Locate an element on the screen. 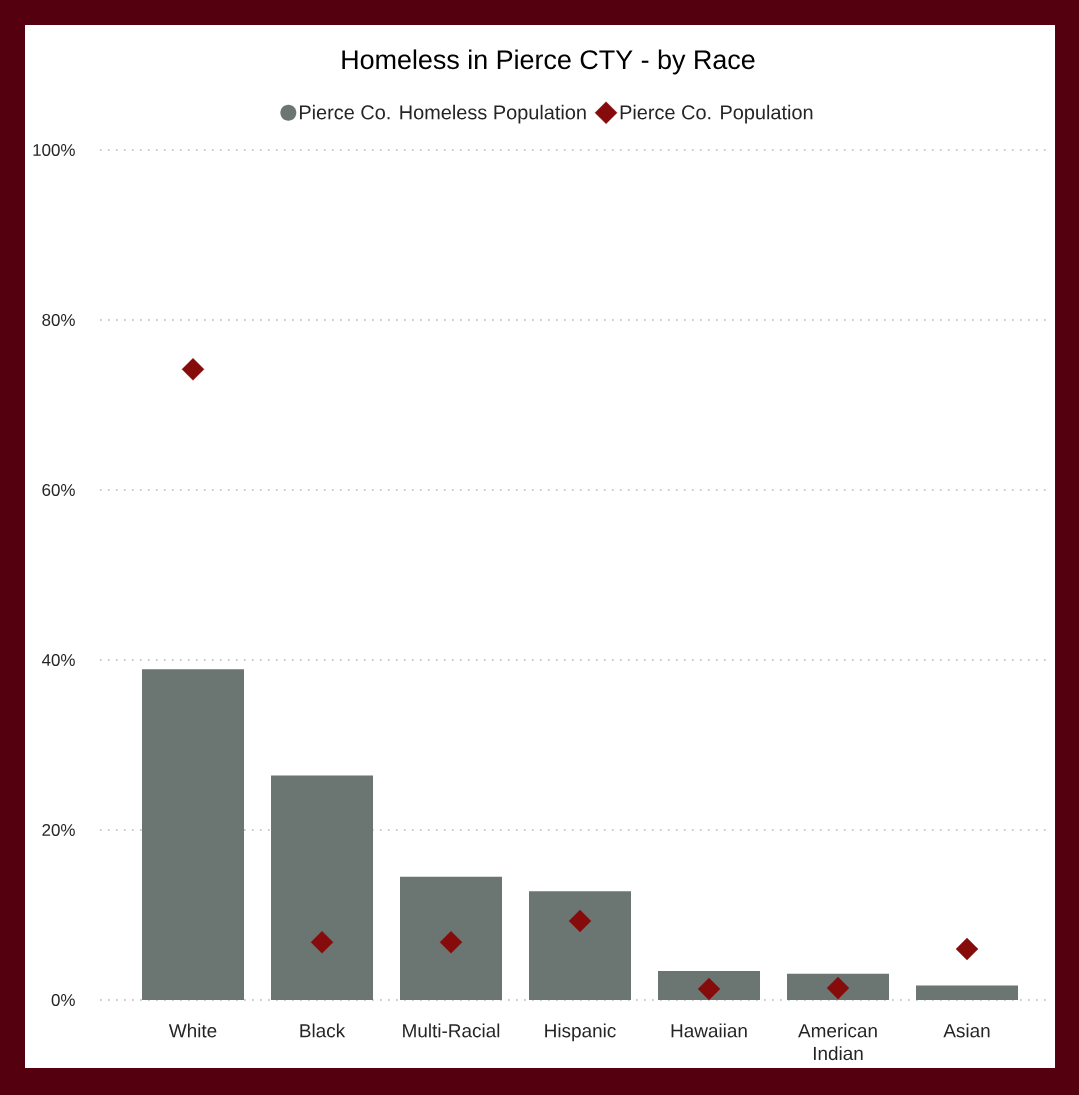 The image size is (1079, 1095). y-tick-label: 60% is located at coordinates (58, 490).